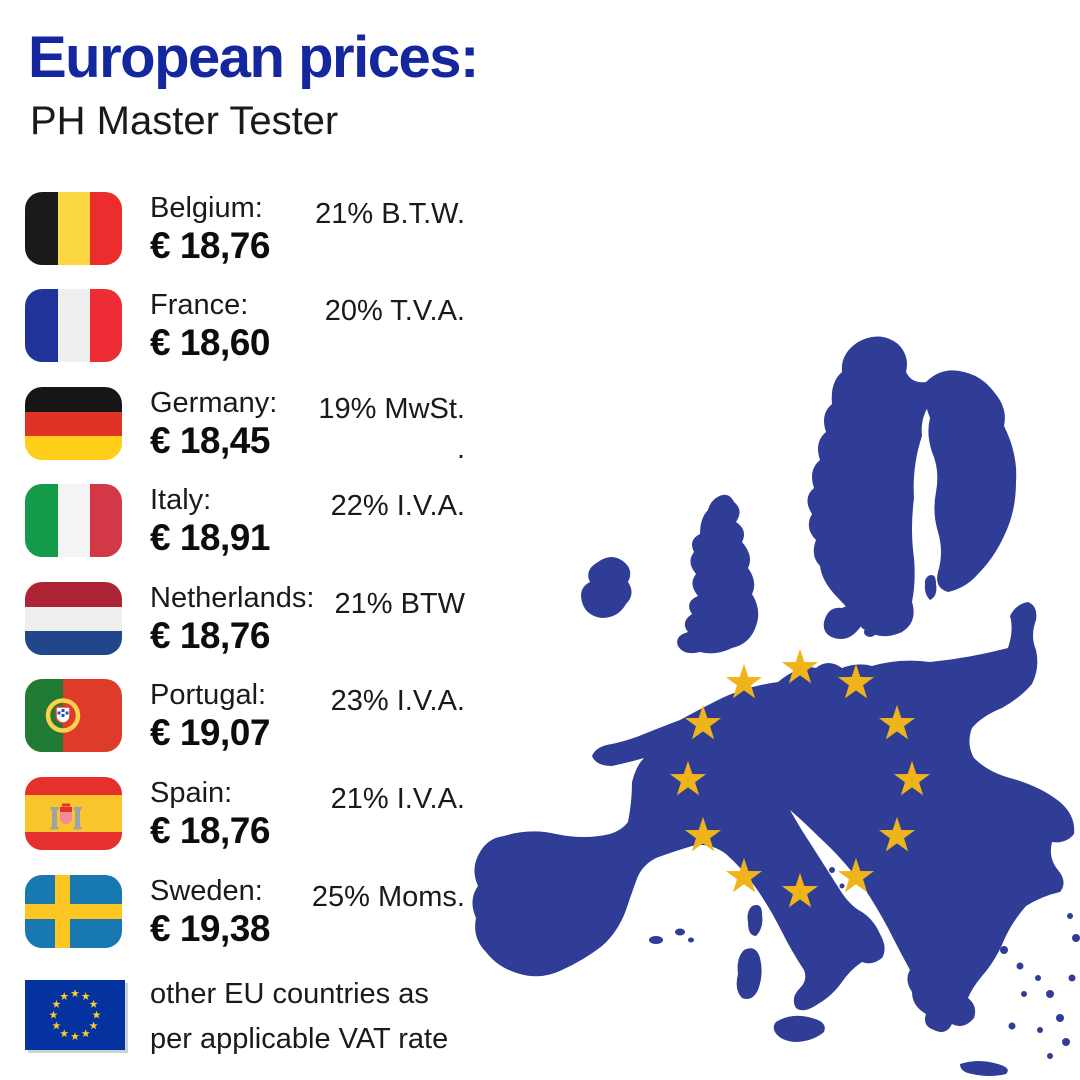 This screenshot has width=1080, height=1080. I want to click on country-label: Sweden:, so click(206, 891).